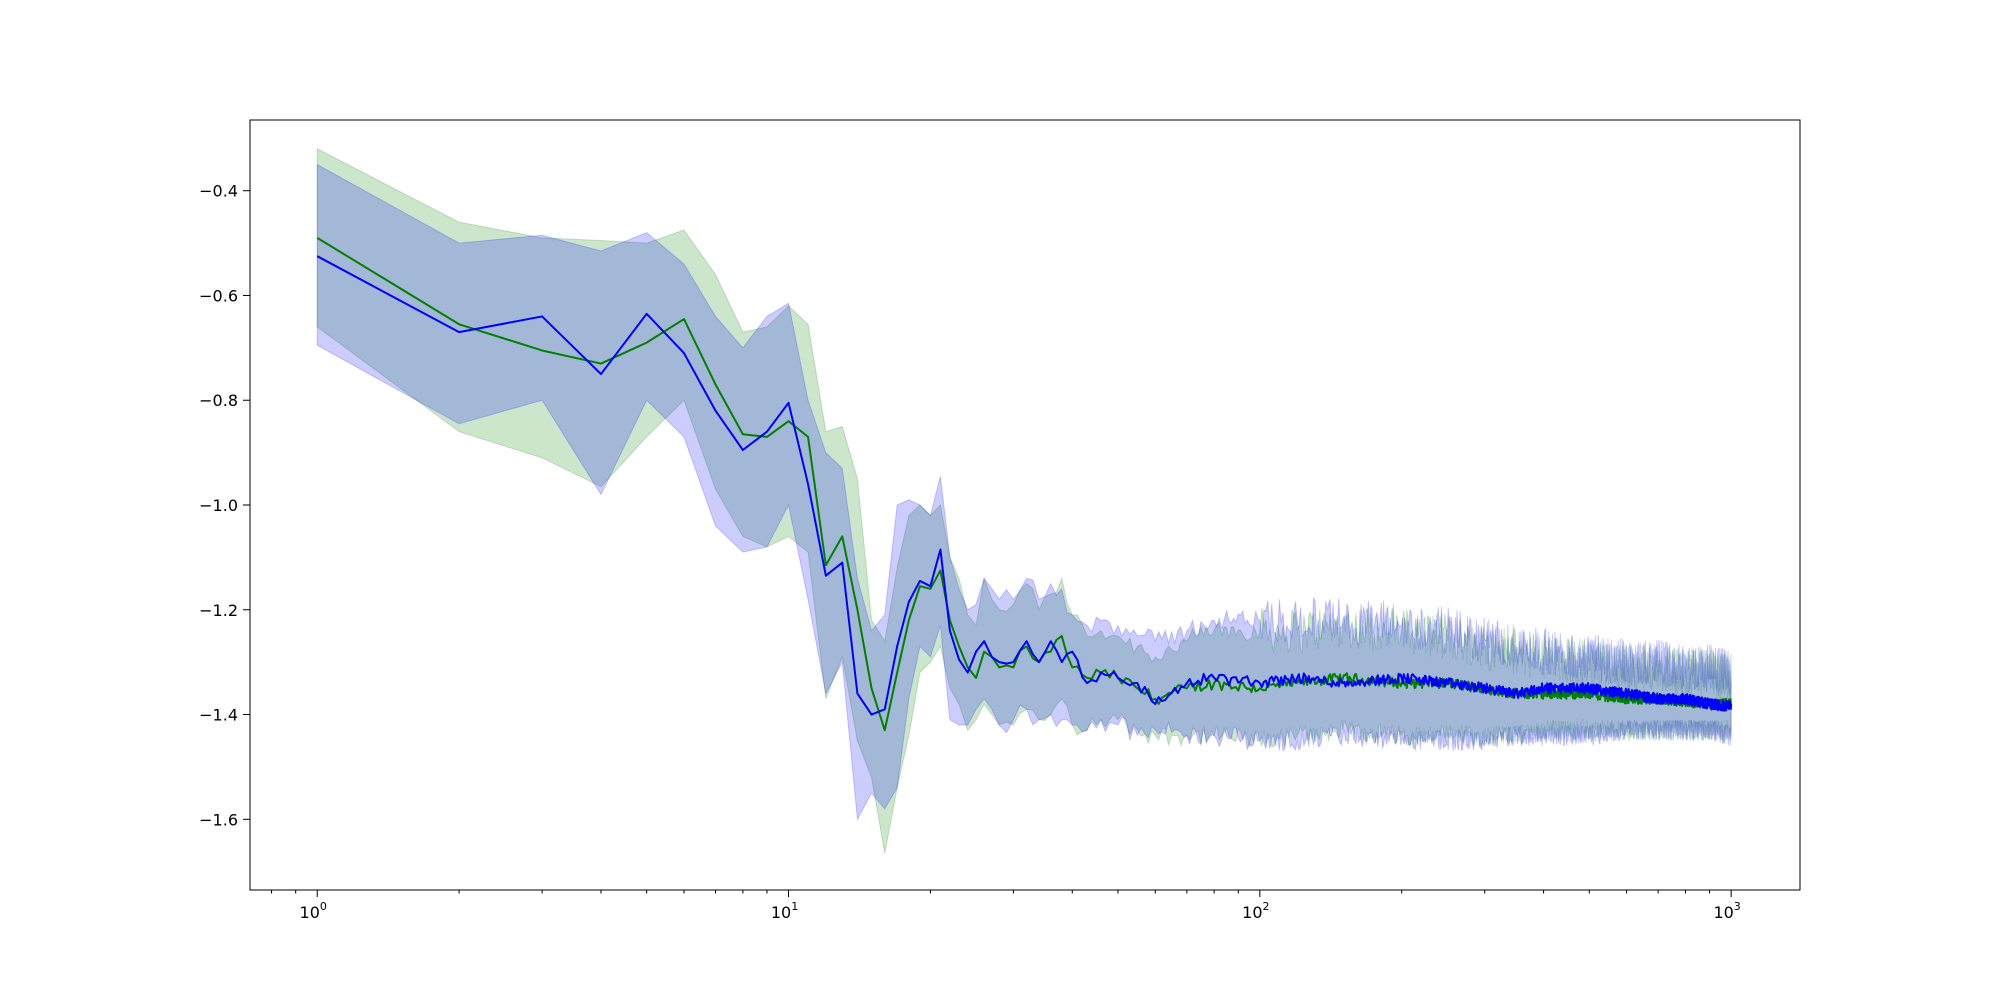  Describe the element at coordinates (1006, 906) in the screenshot. I see `x-axis: 10⁰ 10¹ 10² 10³` at that location.